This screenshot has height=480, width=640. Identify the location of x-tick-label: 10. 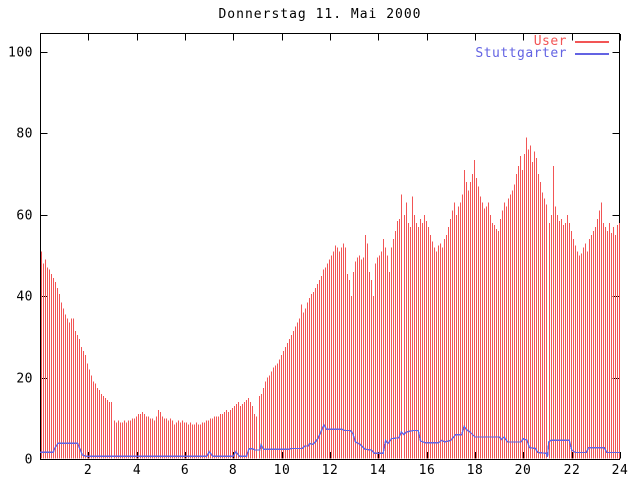
(282, 470).